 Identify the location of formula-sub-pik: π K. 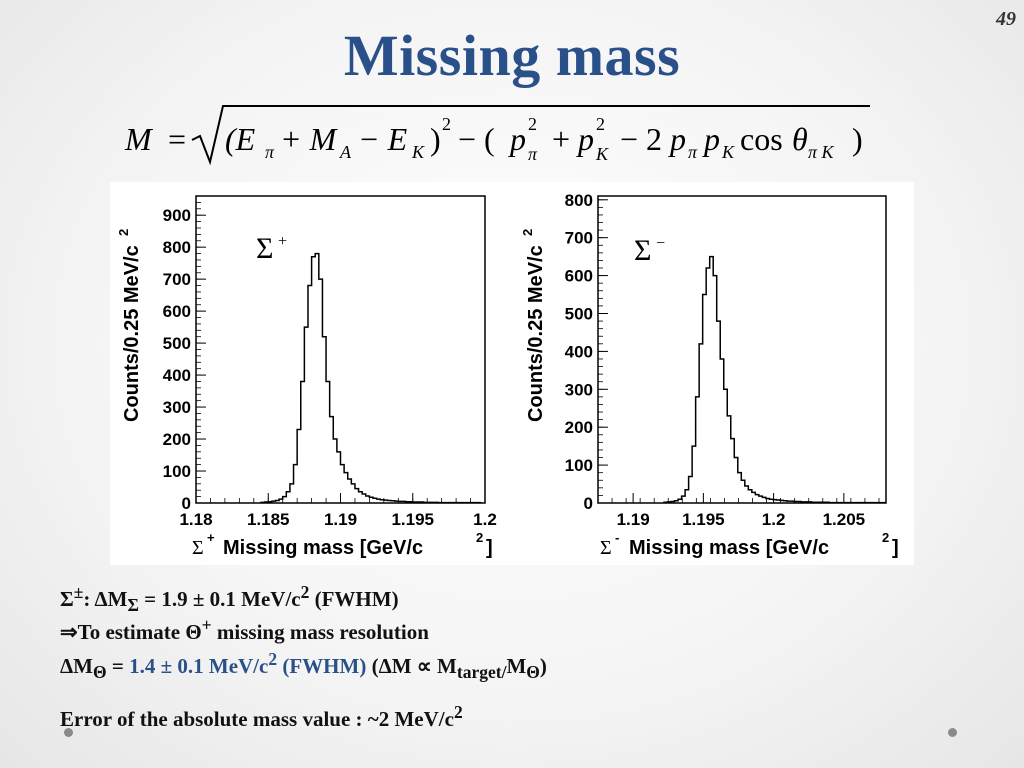
(821, 152).